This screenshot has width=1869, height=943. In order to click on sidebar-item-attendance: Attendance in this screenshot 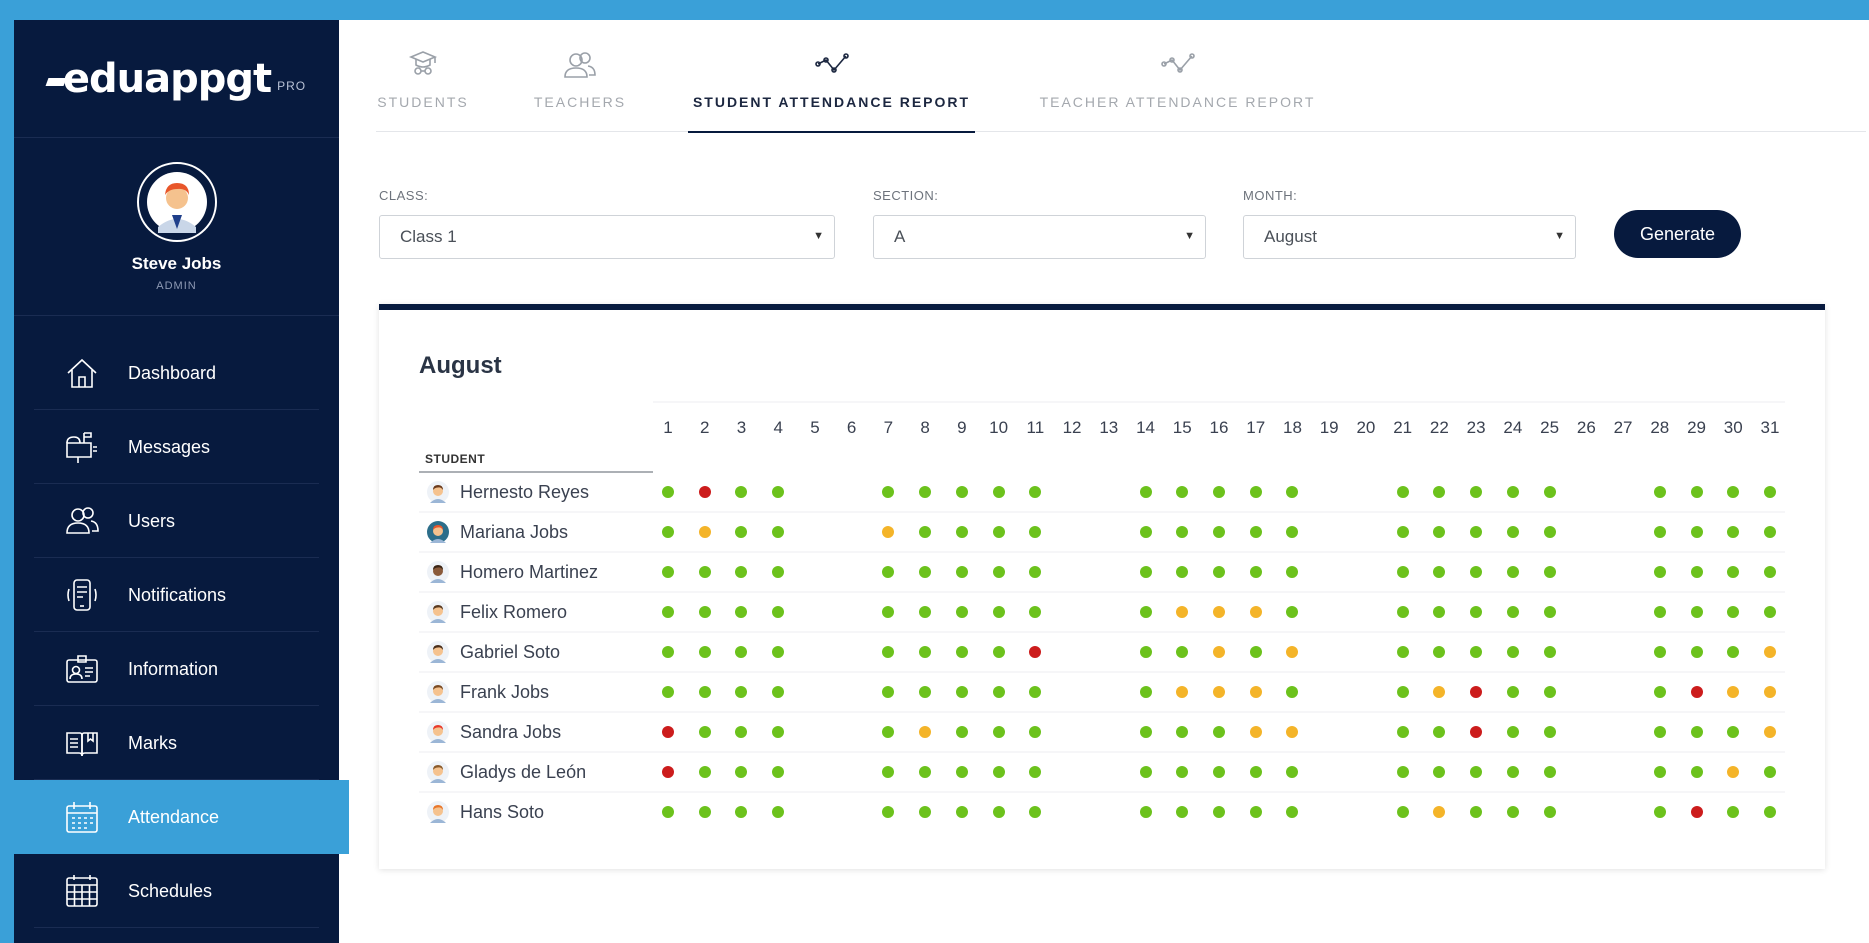, I will do `click(181, 817)`.